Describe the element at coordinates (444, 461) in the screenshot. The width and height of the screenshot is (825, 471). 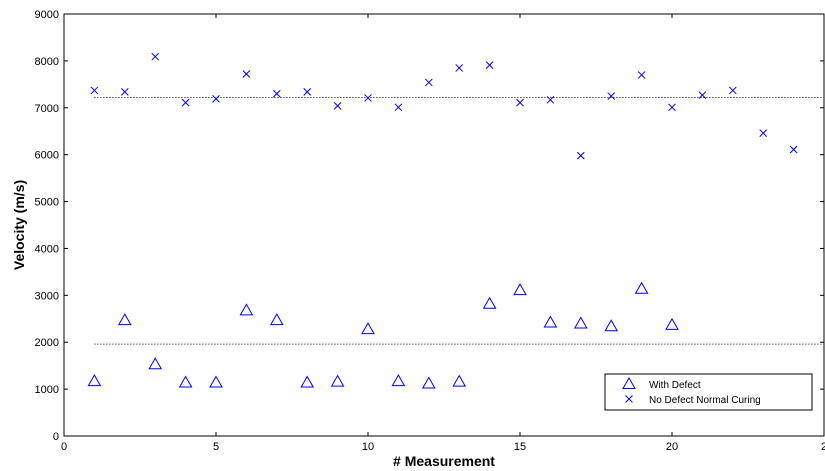
I see `x-axis-label: # Measurement` at that location.